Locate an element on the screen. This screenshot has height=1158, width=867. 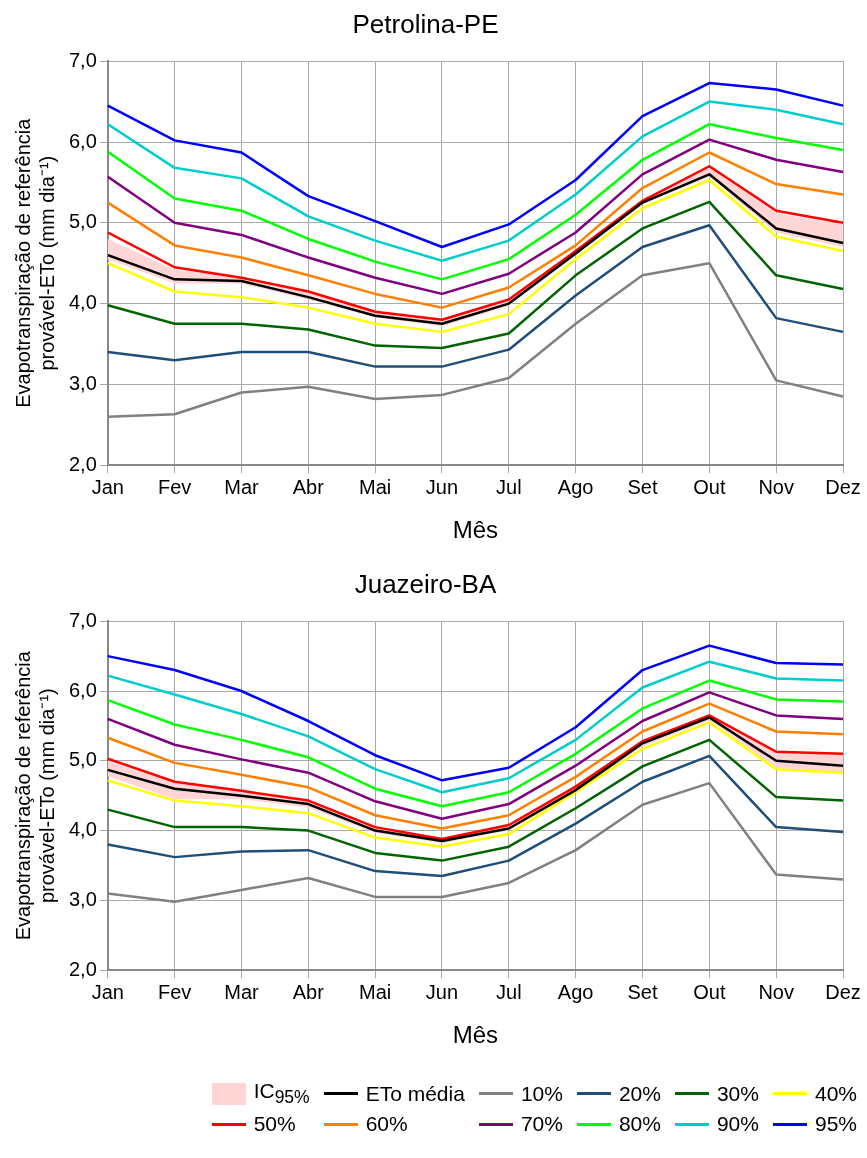
legend-label: 40% is located at coordinates (835, 1093).